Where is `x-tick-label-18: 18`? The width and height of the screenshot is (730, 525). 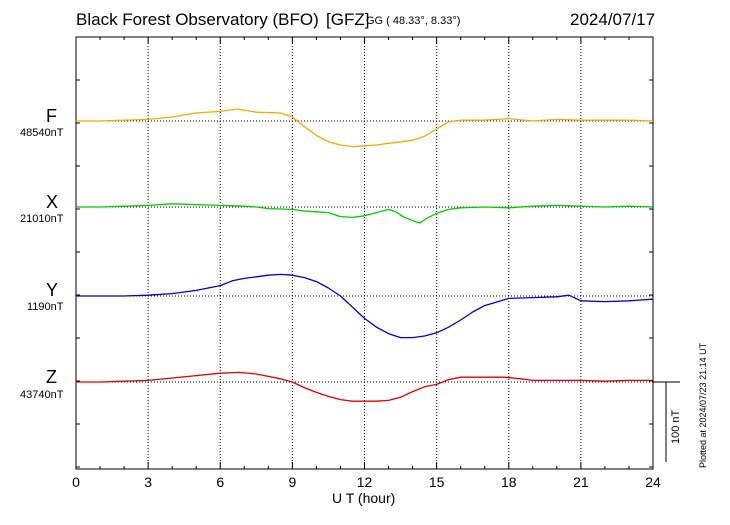
x-tick-label-18: 18 is located at coordinates (509, 482).